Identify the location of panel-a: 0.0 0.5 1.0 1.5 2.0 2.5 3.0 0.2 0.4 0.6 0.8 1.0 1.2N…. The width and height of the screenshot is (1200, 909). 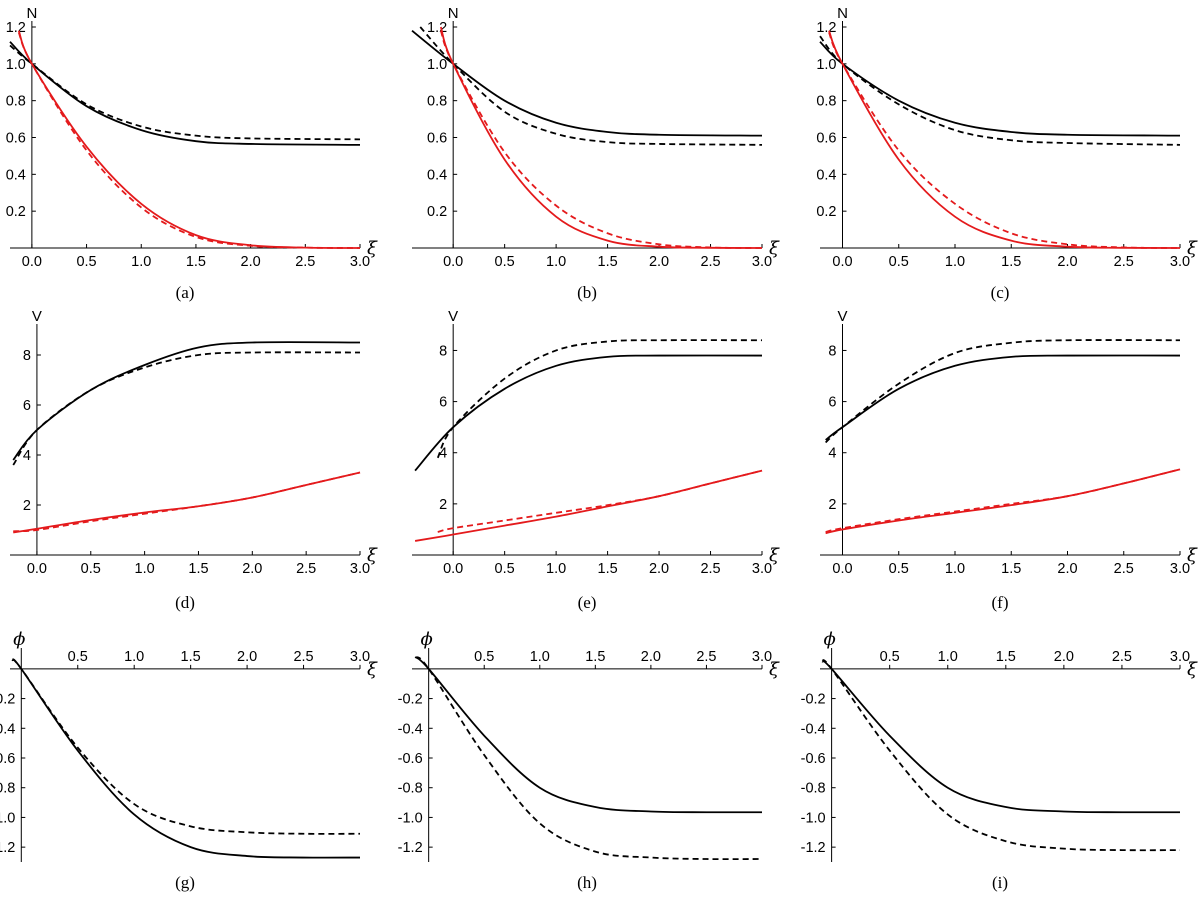
(192, 153).